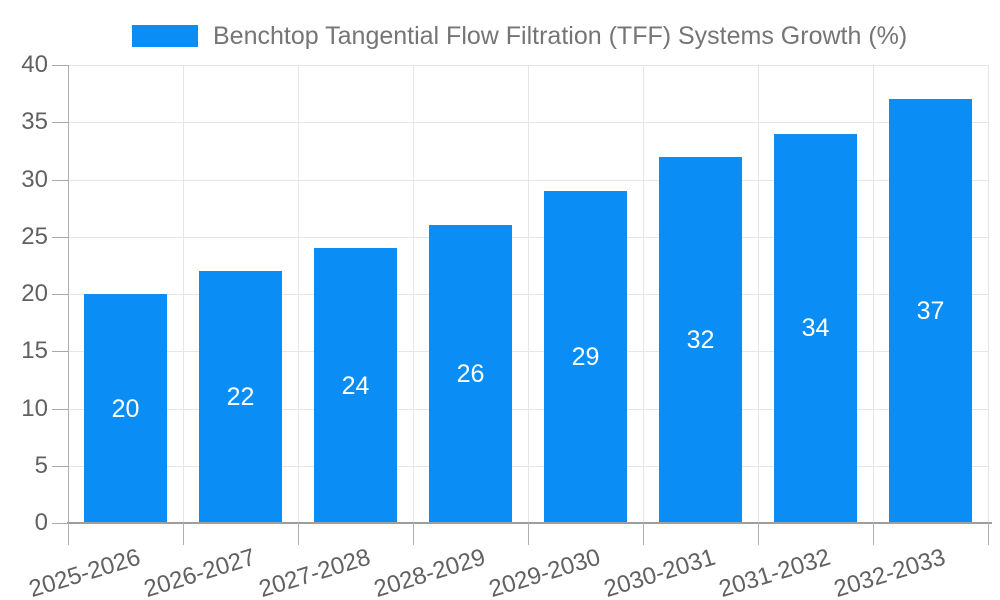 The width and height of the screenshot is (1000, 600). What do you see at coordinates (659, 571) in the screenshot?
I see `x-axis-tick-label: 2030-2031` at bounding box center [659, 571].